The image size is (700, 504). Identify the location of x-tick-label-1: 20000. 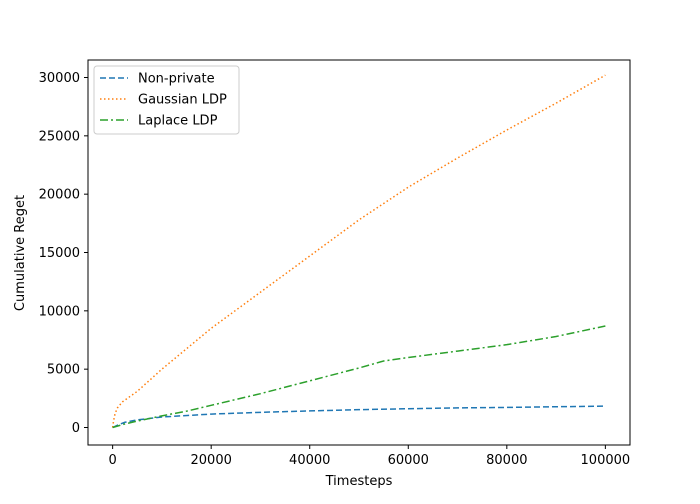
(211, 460).